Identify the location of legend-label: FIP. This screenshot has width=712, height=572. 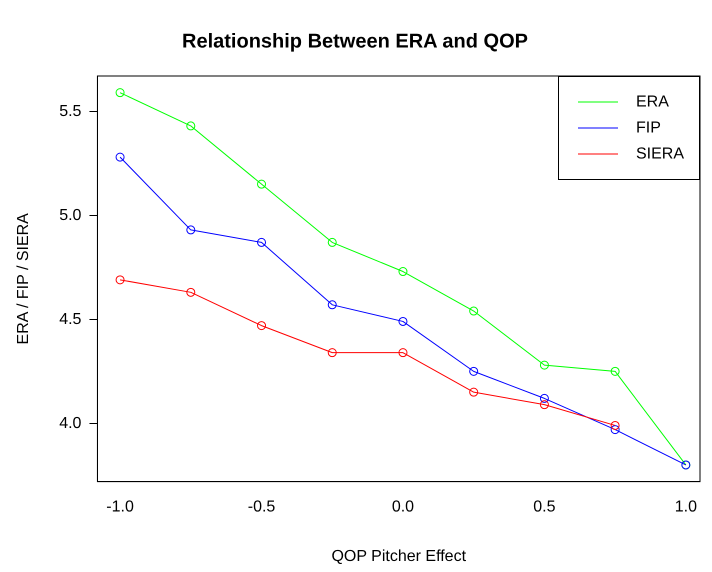
(648, 127).